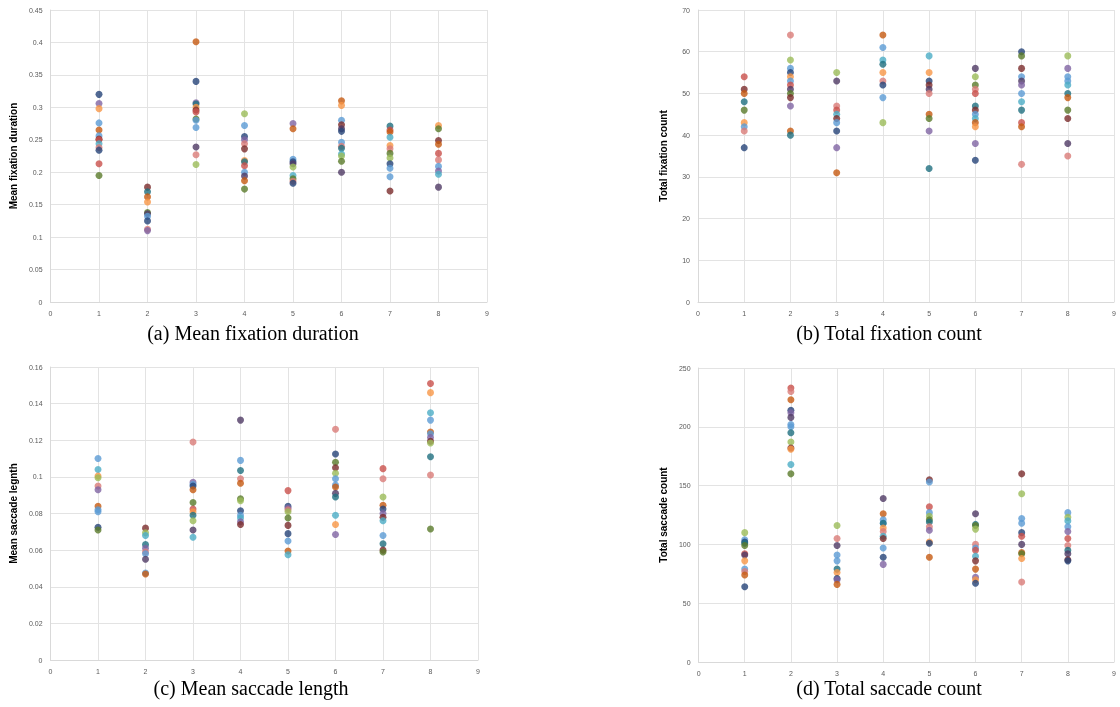 The width and height of the screenshot is (1120, 707). What do you see at coordinates (663, 514) in the screenshot?
I see `y-axis-title: Total saccade count` at bounding box center [663, 514].